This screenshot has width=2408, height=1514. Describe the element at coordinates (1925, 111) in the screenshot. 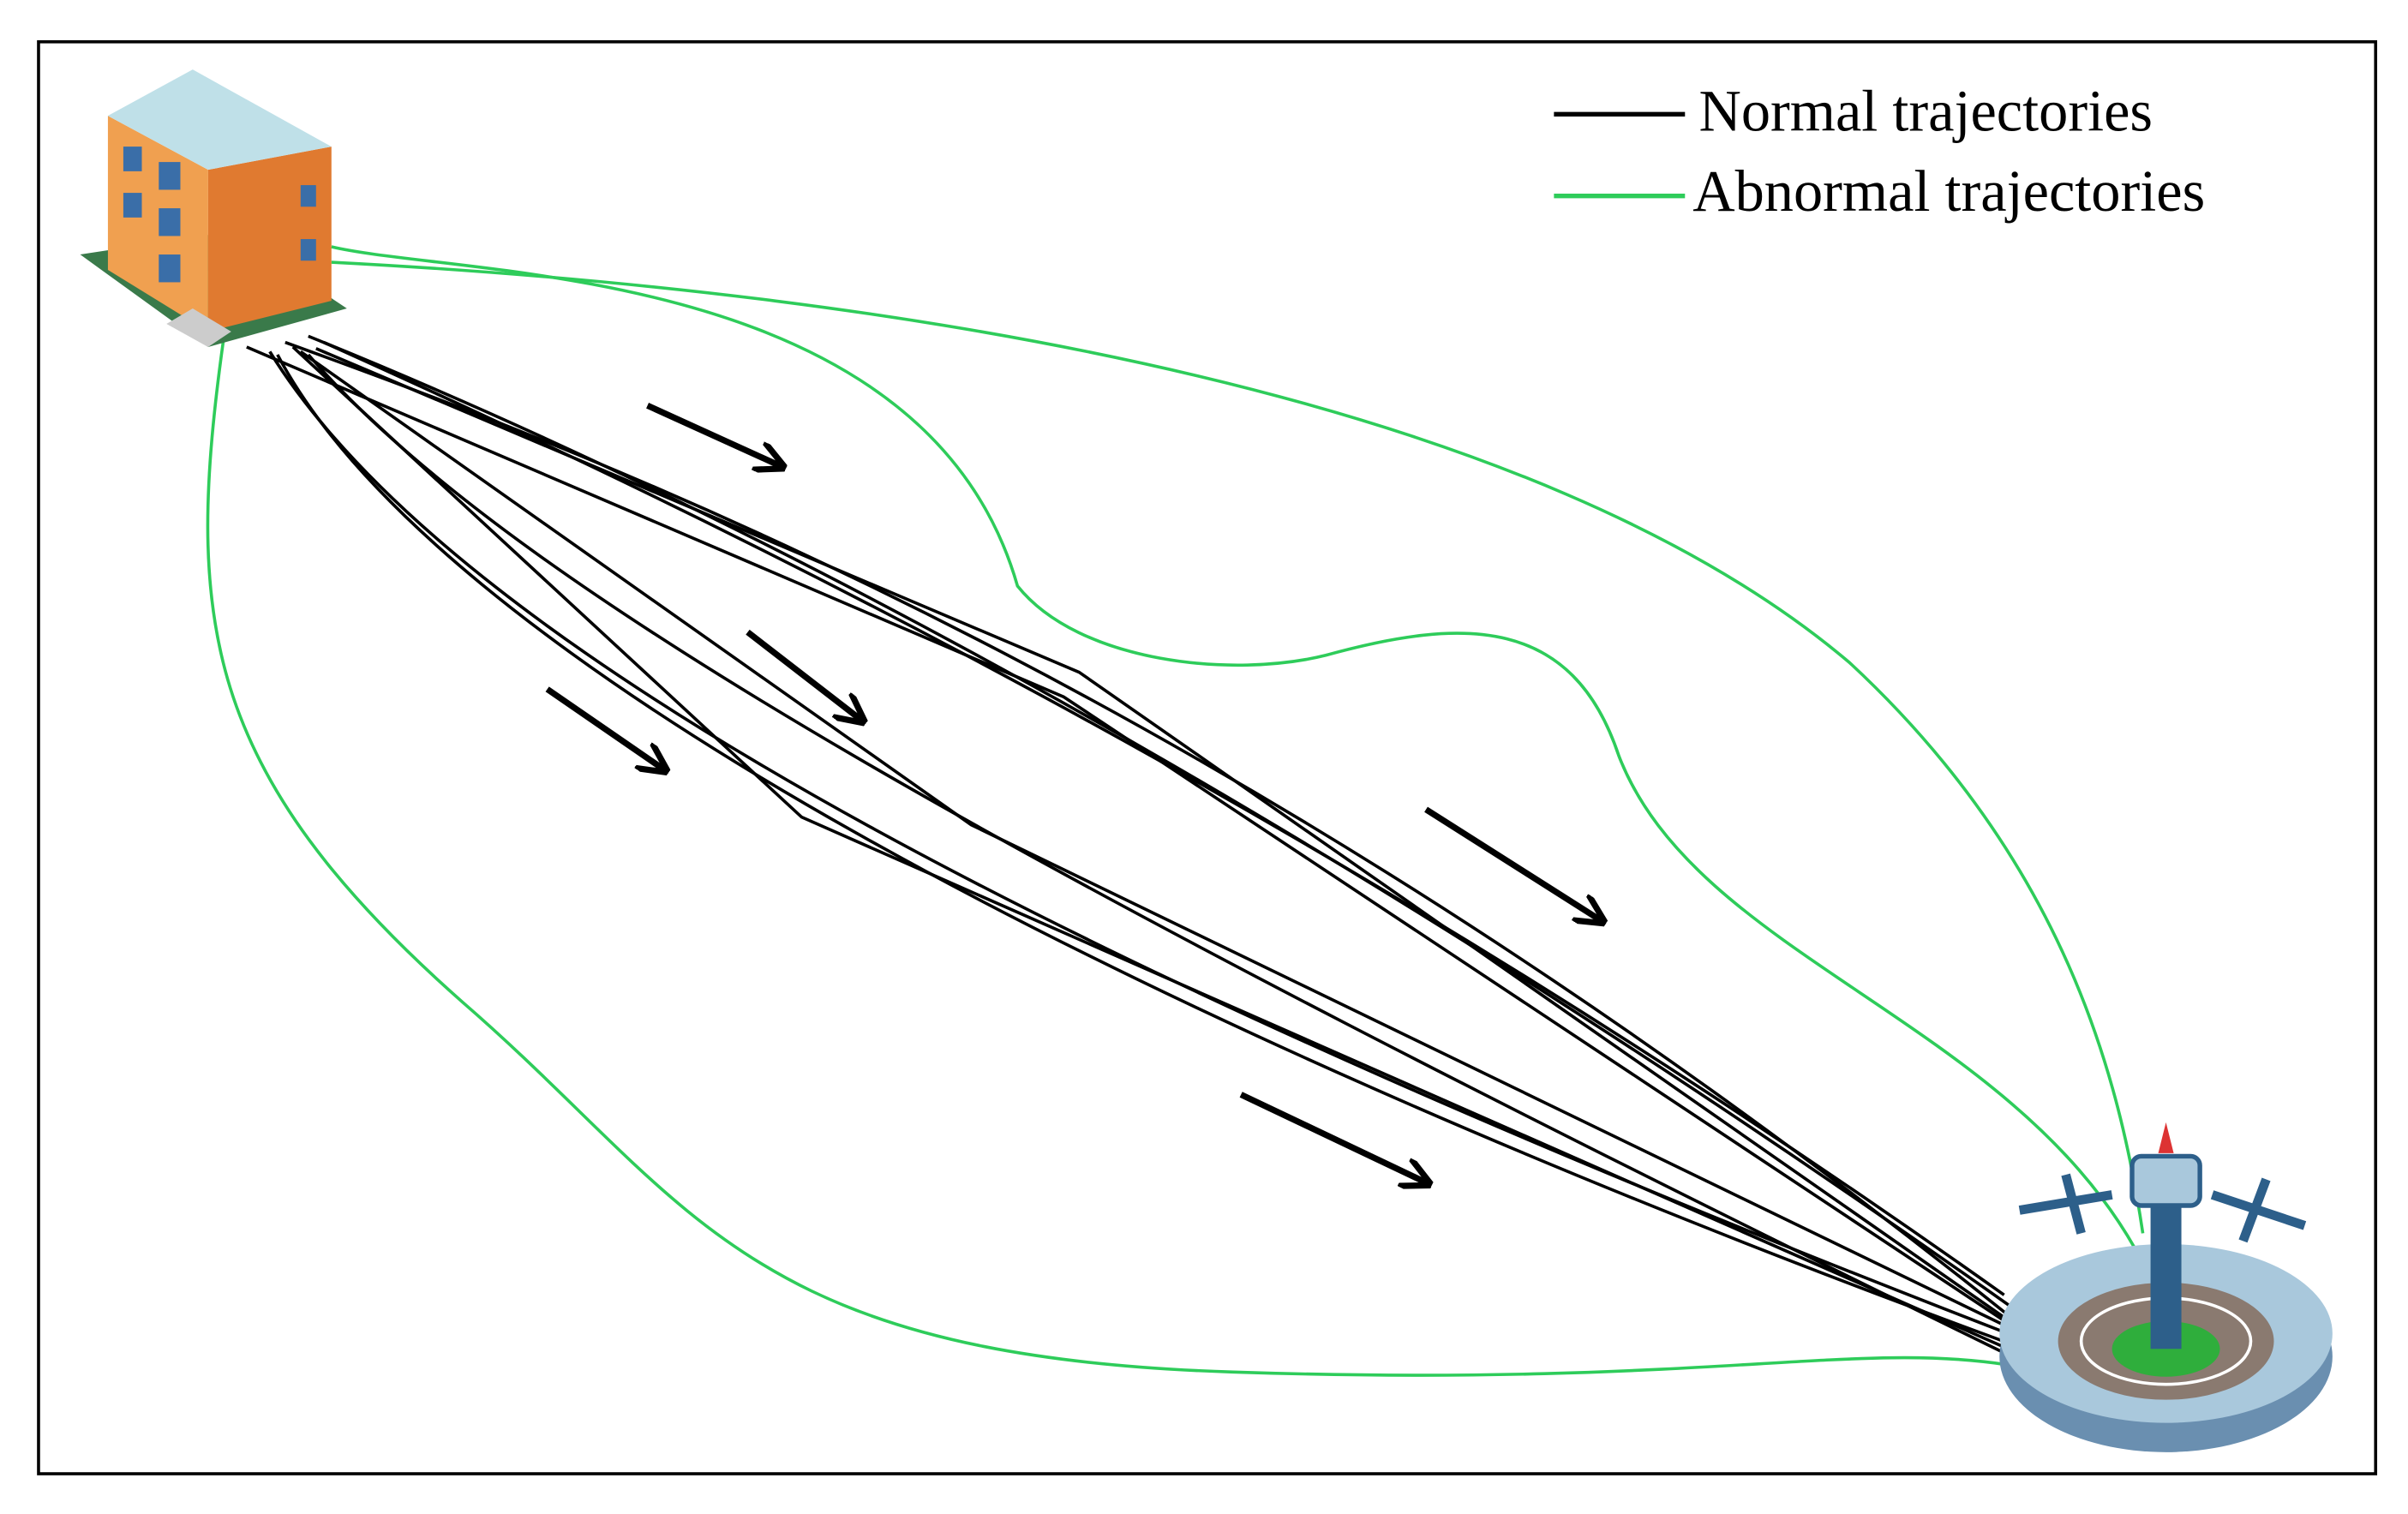

I see `legend-label: Normal trajectories` at that location.